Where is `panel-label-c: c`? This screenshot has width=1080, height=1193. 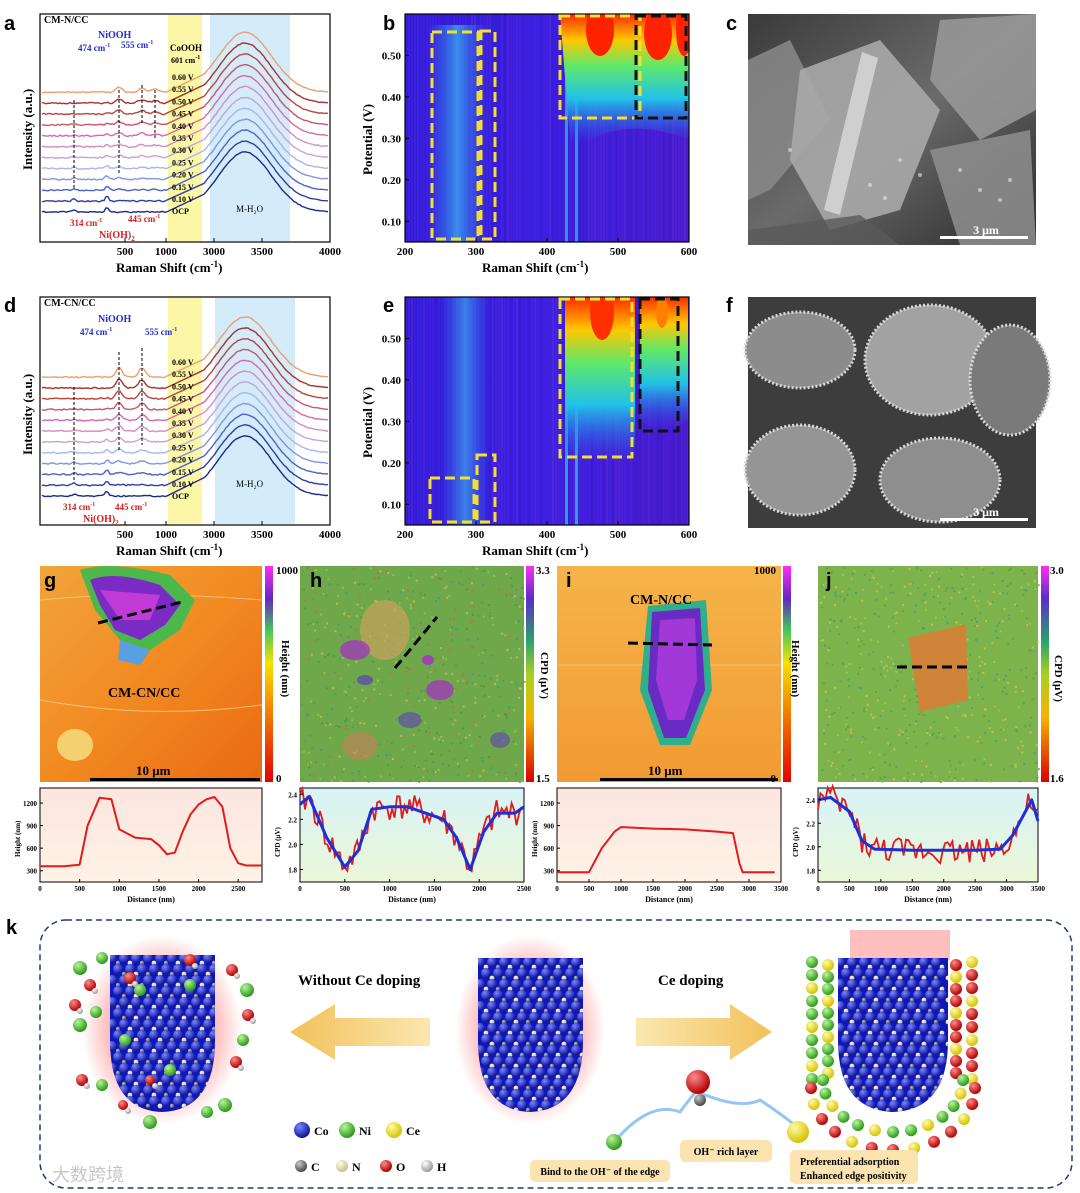
panel-label-c: c is located at coordinates (731, 24).